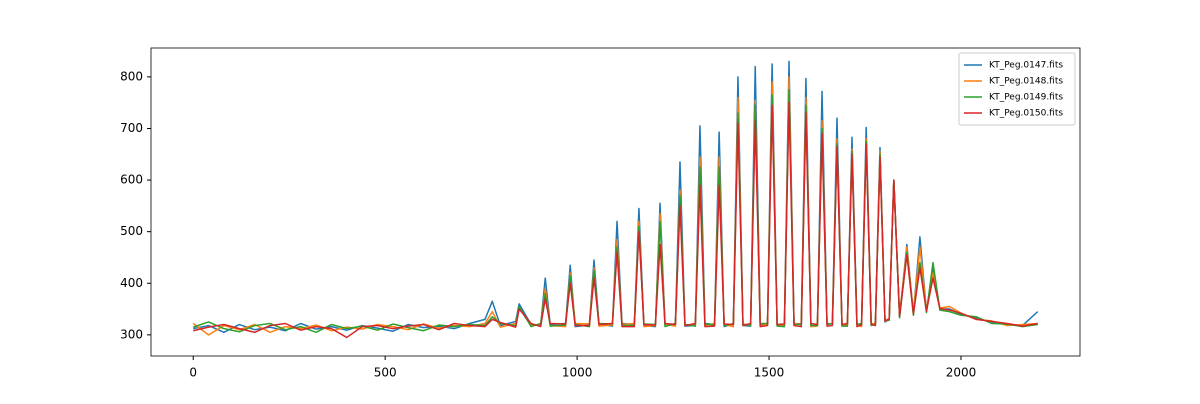  I want to click on x-tick-label: 1500, so click(769, 373).